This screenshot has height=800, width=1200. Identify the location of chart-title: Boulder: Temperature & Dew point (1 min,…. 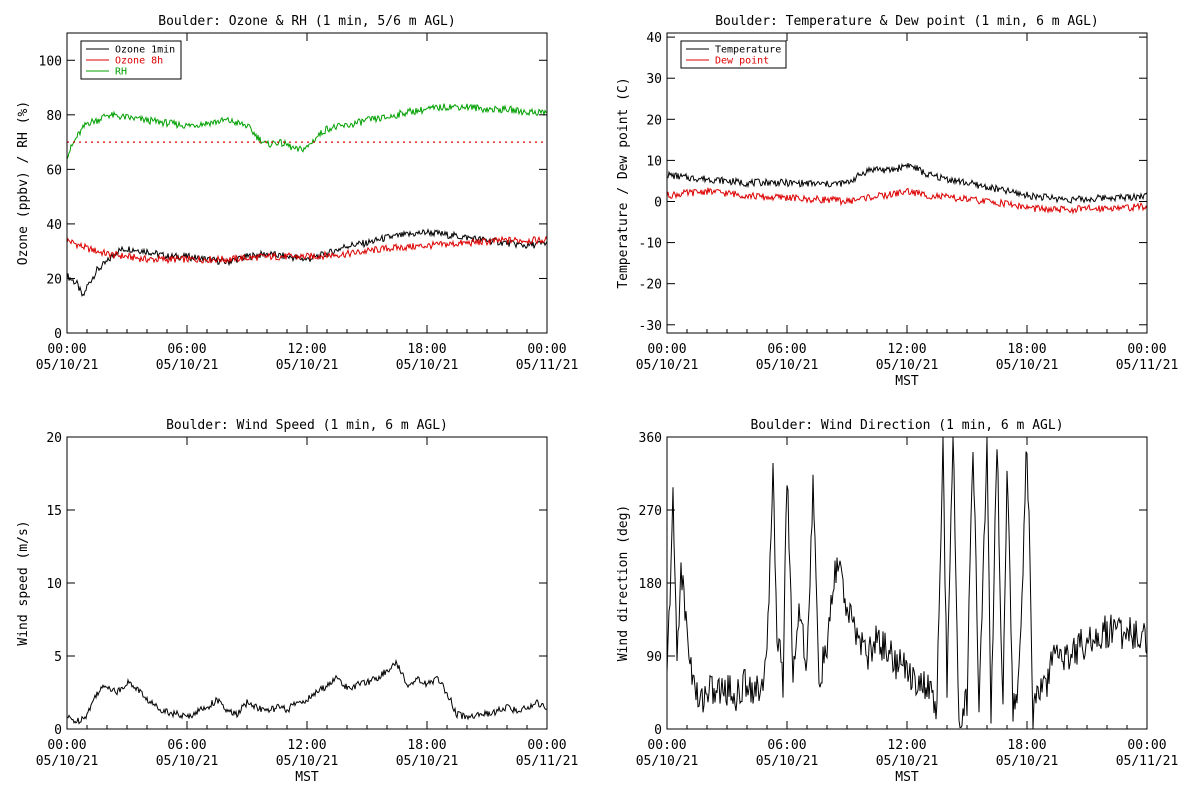
(907, 21).